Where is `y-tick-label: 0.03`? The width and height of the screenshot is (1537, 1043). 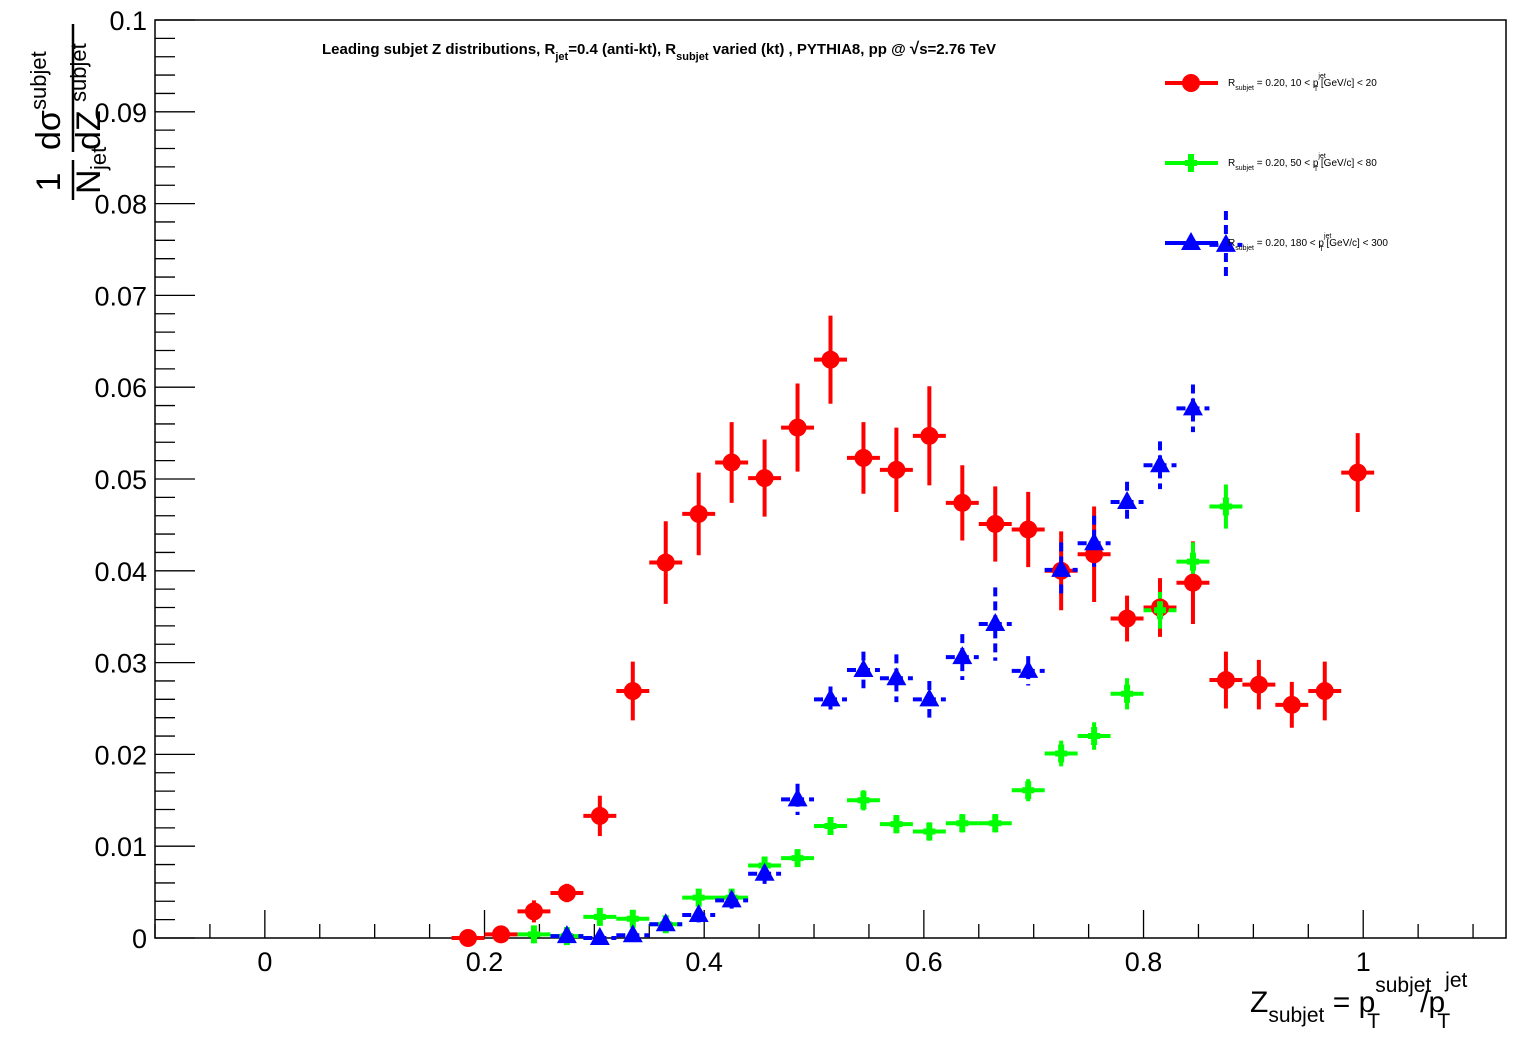
y-tick-label: 0.03 is located at coordinates (120, 664).